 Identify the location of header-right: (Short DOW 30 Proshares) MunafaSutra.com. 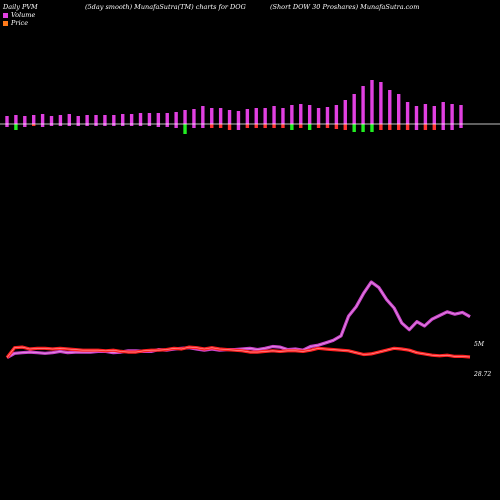
(345, 7).